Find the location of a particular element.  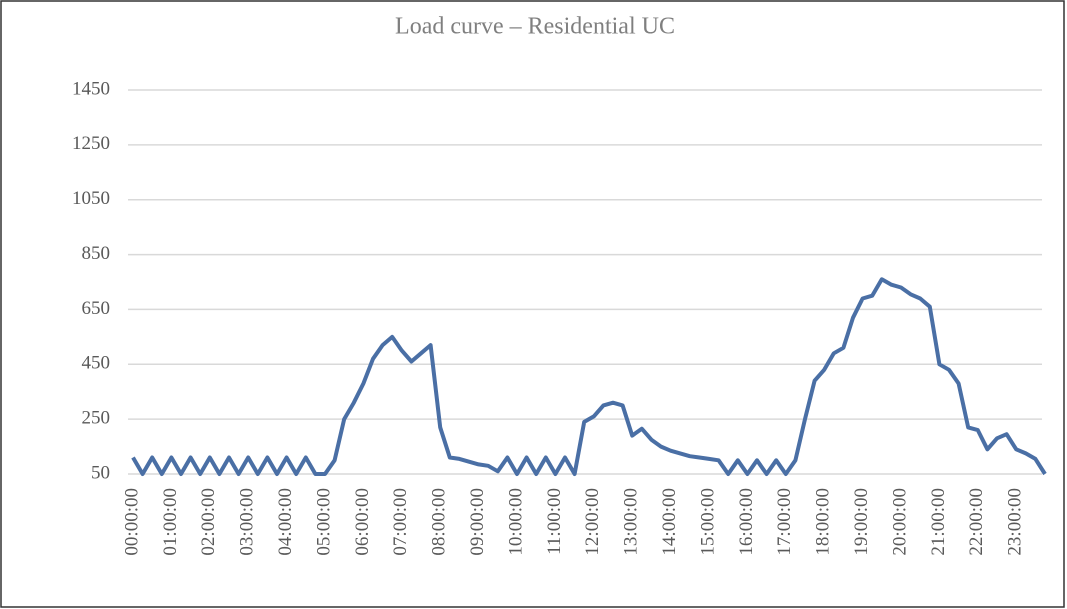

x-tick-label: 11:00:00 is located at coordinates (554, 521).